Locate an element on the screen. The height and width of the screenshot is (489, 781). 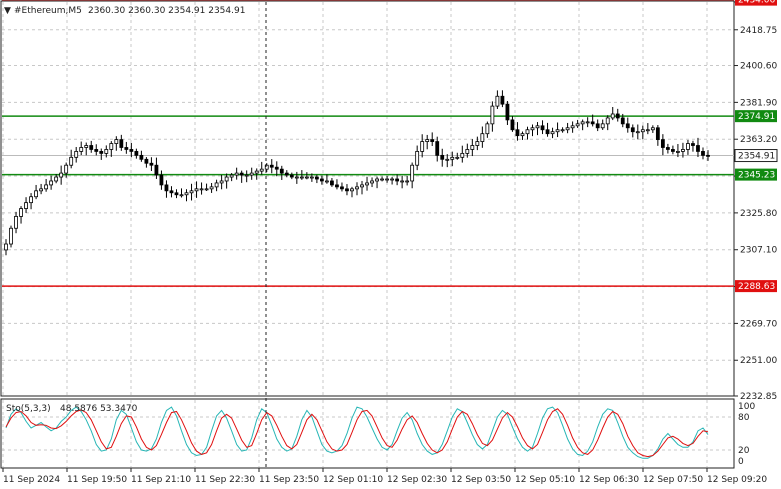
current-price-label: 2354.91 is located at coordinates (756, 157).